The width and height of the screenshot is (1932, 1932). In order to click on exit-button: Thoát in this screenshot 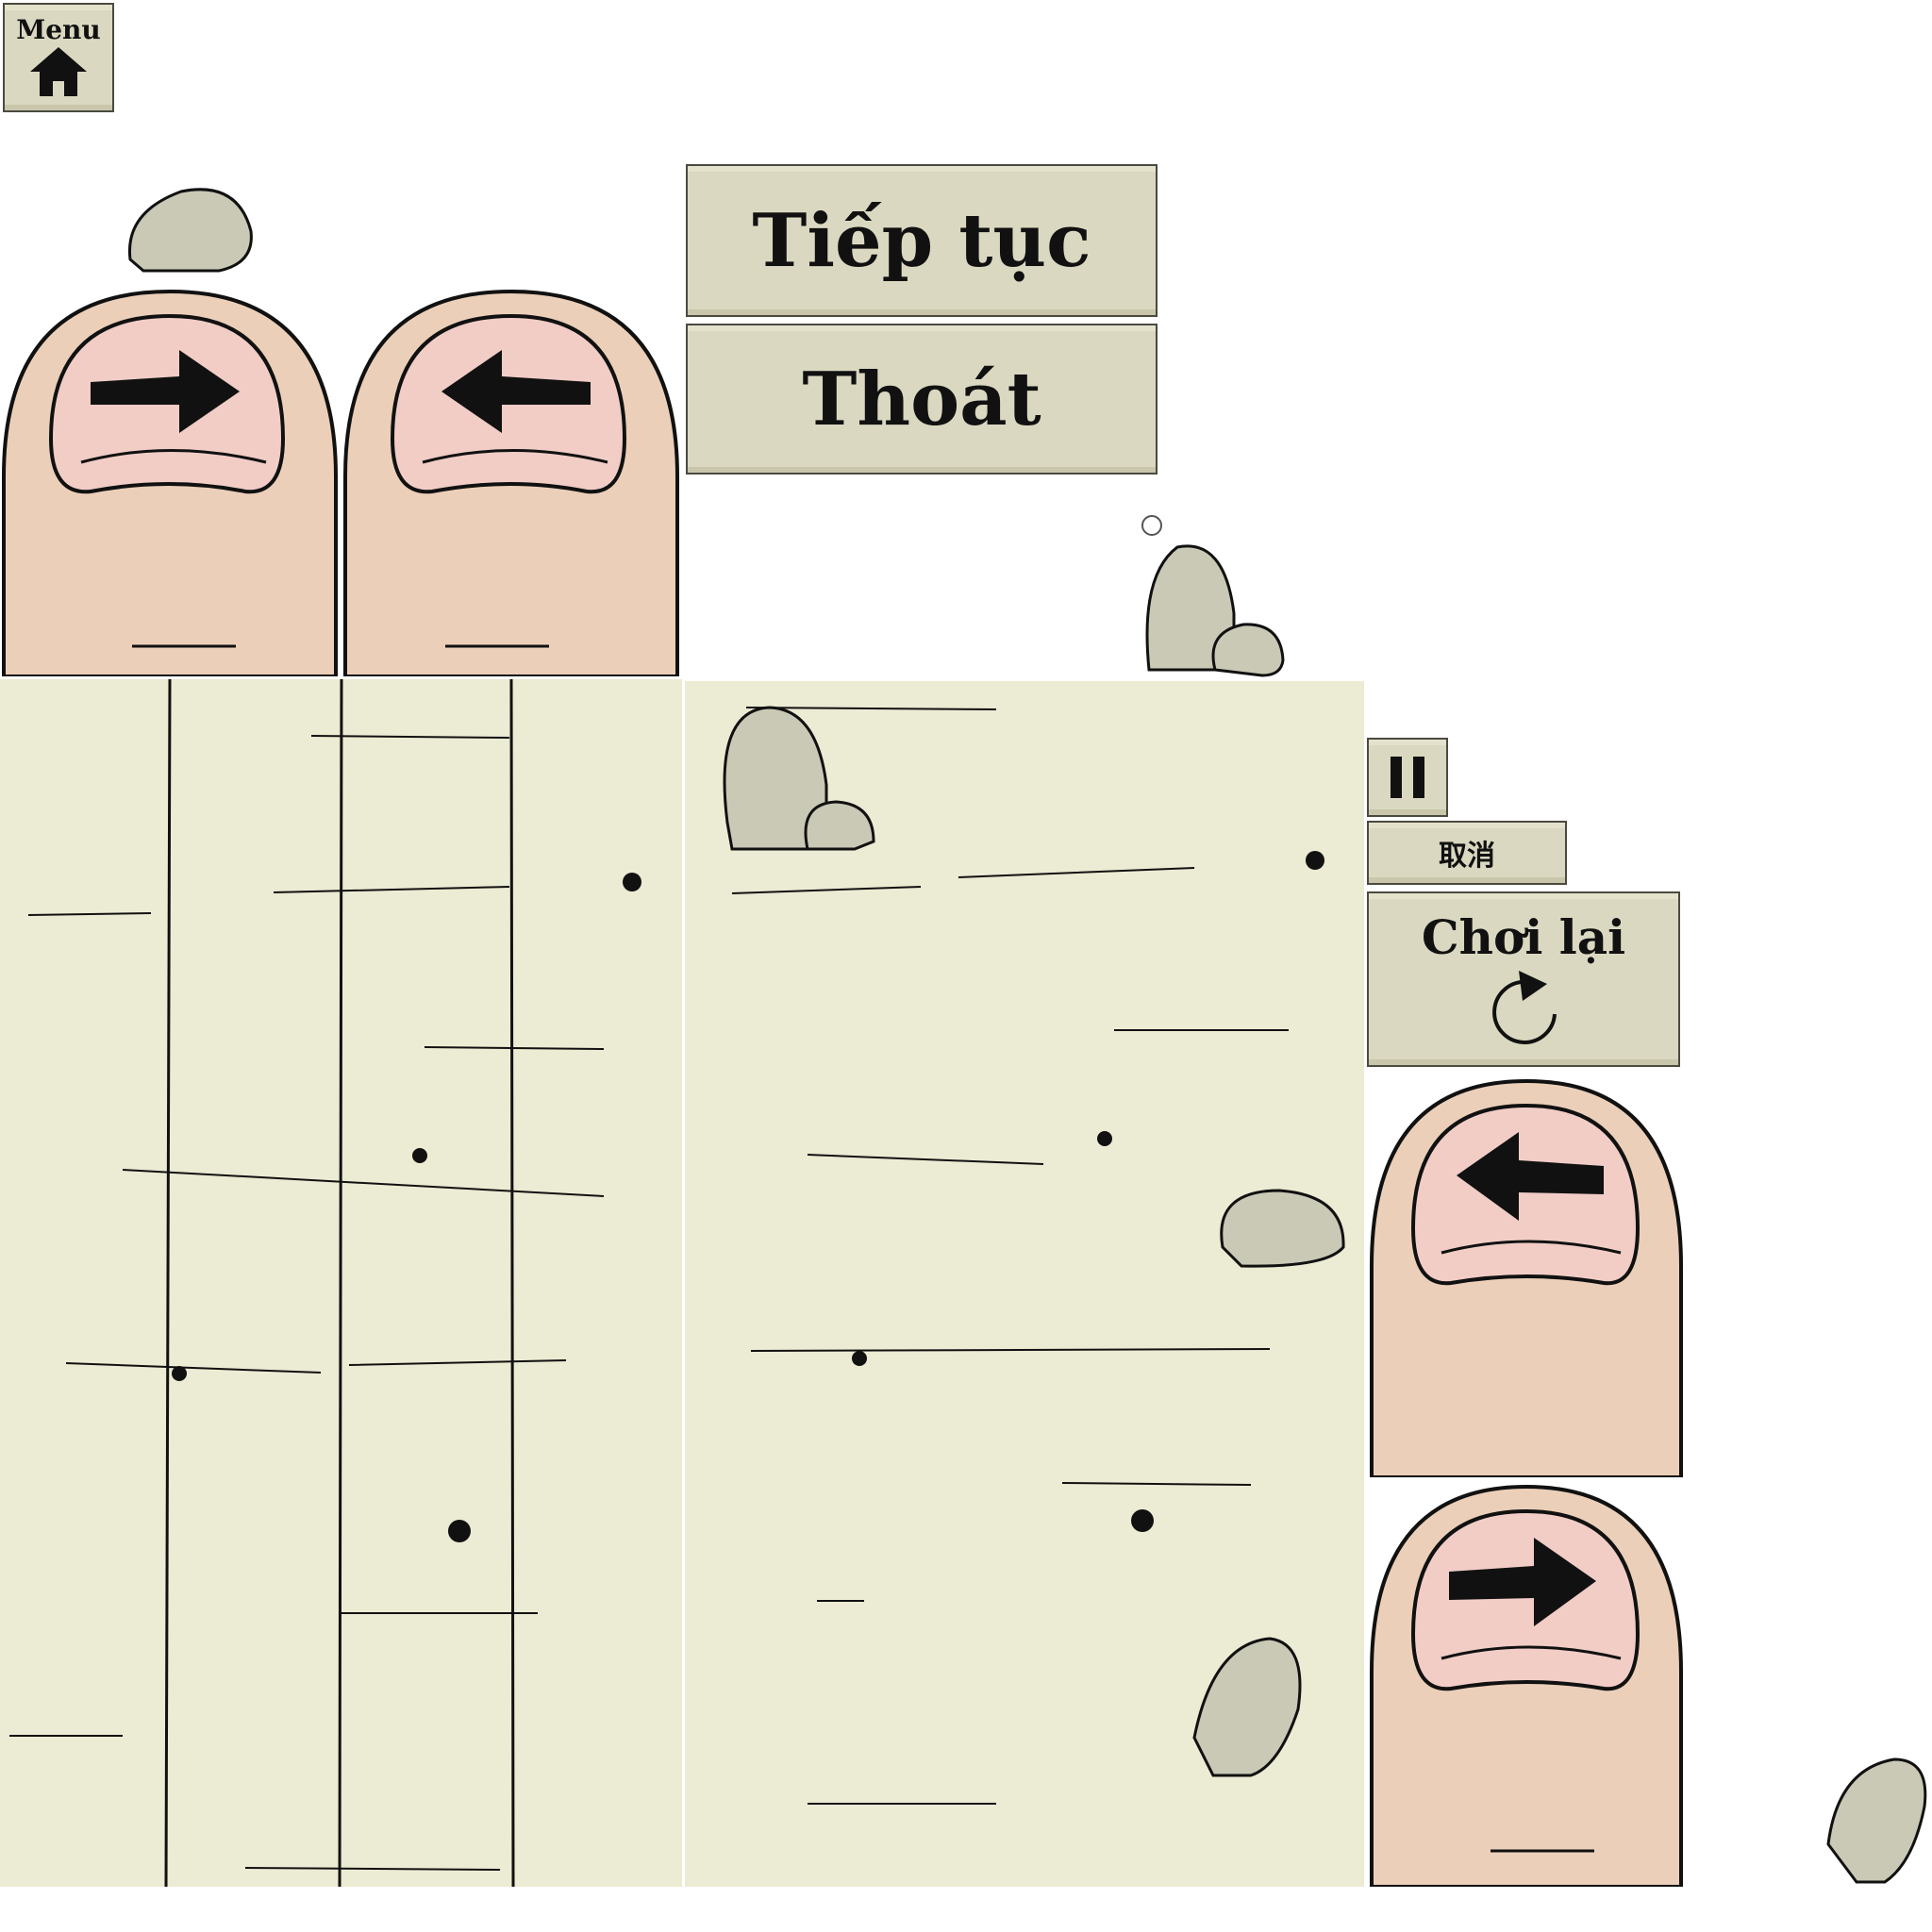, I will do `click(922, 399)`.